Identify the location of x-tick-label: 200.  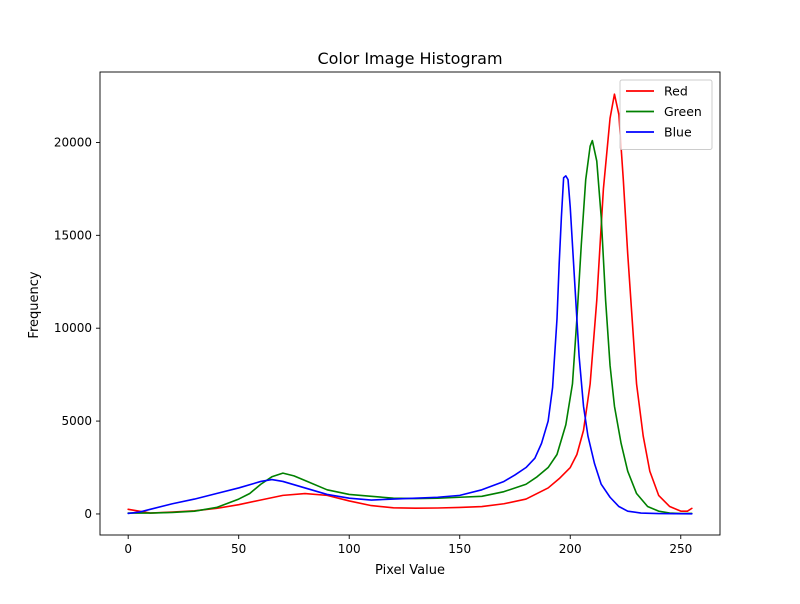
(570, 549).